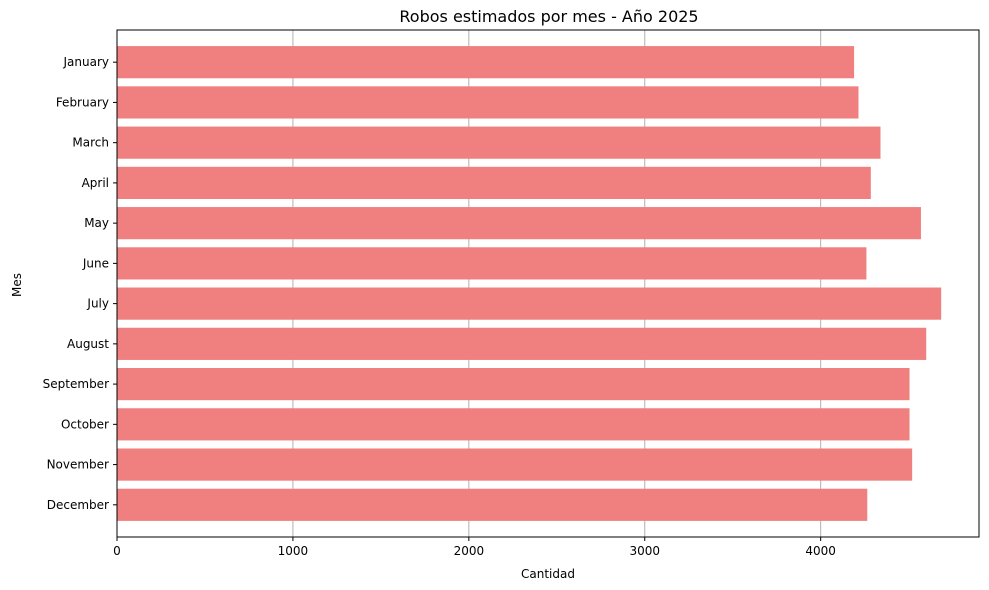 Image resolution: width=989 pixels, height=590 pixels. Describe the element at coordinates (86, 62) in the screenshot. I see `y-tick-label: January` at that location.